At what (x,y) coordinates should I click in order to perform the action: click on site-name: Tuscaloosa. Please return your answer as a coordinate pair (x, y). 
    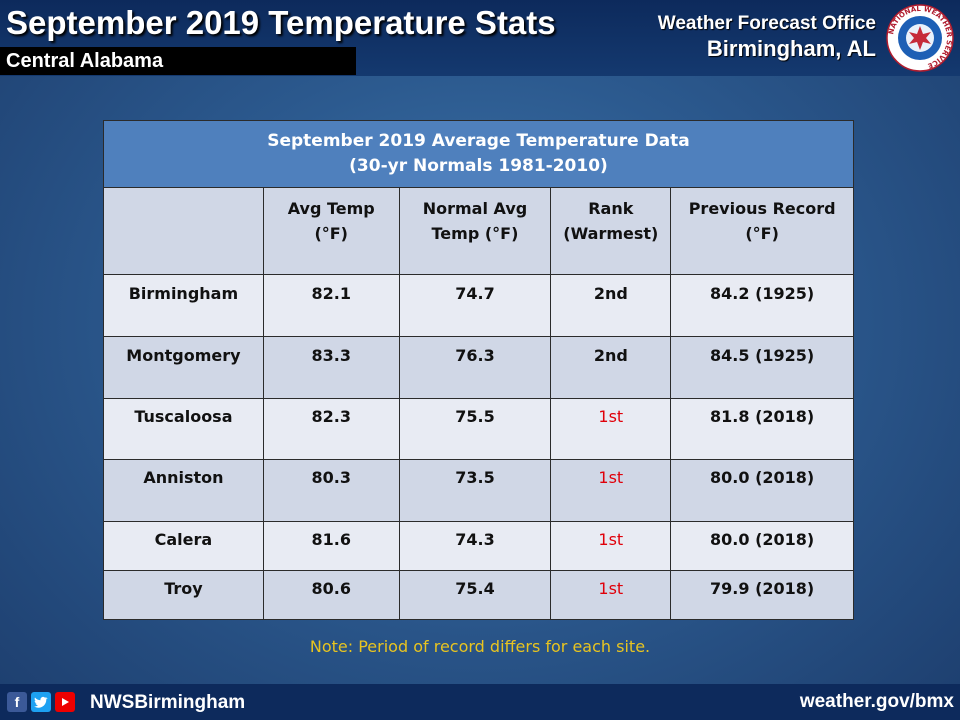
    Looking at the image, I should click on (183, 429).